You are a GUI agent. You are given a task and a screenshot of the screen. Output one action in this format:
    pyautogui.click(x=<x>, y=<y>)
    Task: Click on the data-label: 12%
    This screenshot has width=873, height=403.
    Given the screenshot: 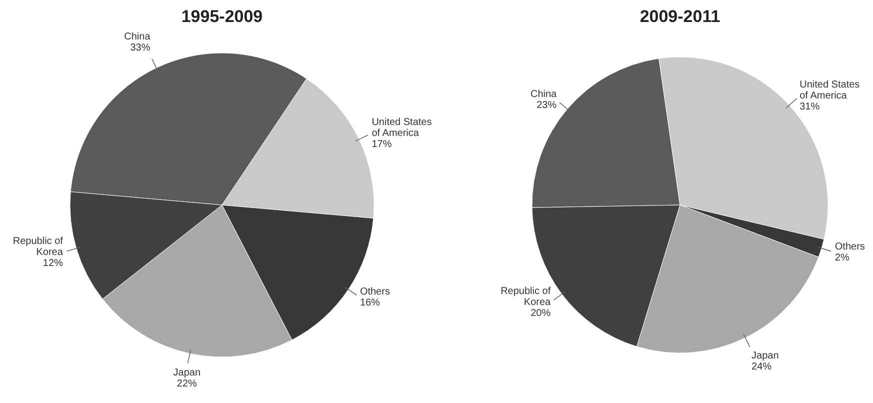 What is the action you would take?
    pyautogui.click(x=53, y=263)
    